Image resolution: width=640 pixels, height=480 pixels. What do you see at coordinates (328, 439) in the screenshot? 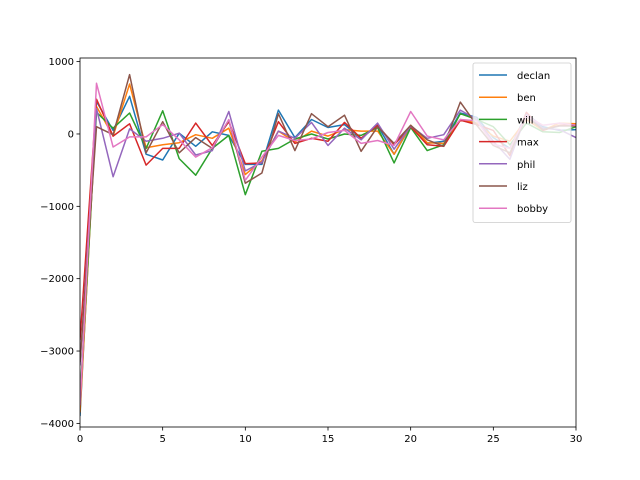
I see `x-tick-label: 15` at bounding box center [328, 439].